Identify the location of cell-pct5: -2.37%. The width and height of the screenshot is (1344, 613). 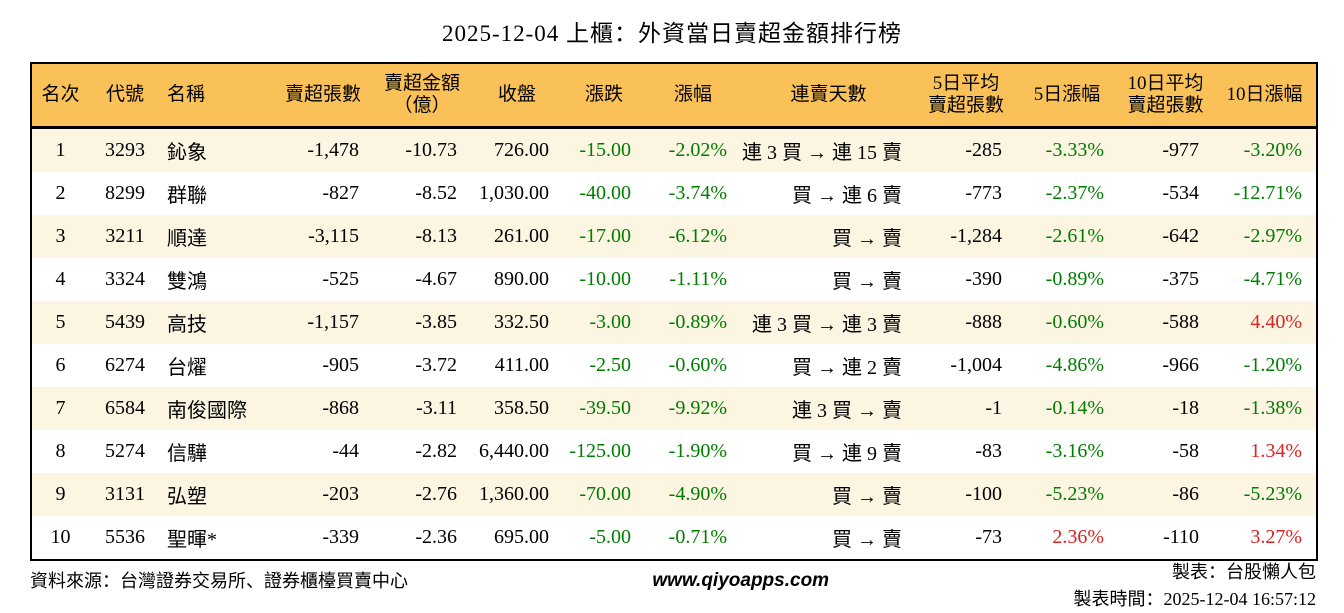
(1074, 193).